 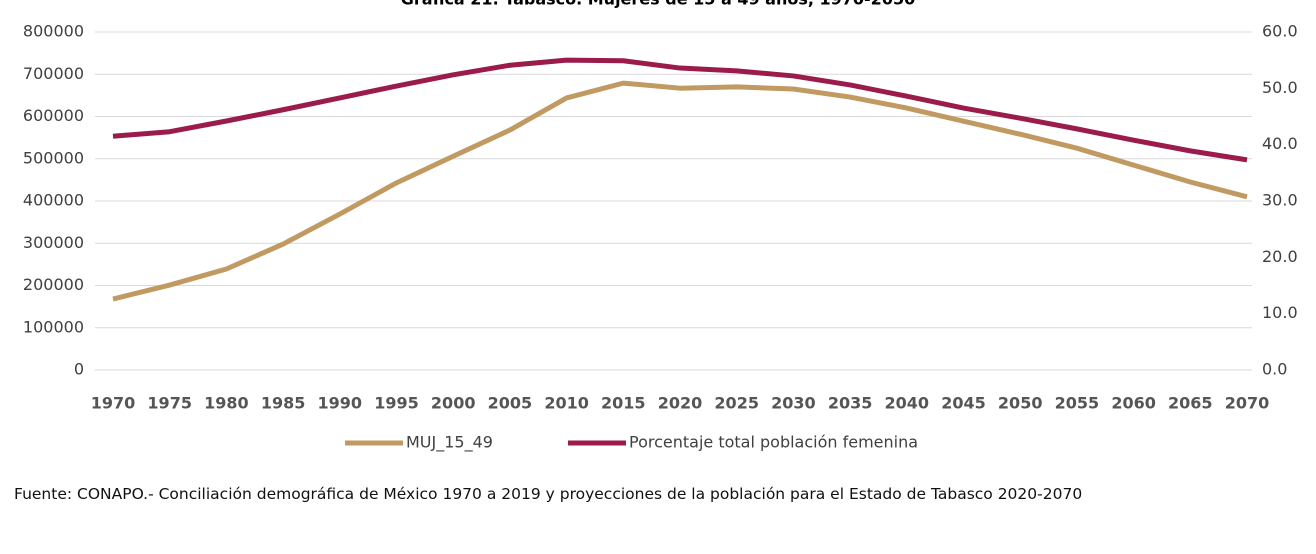 What do you see at coordinates (907, 403) in the screenshot?
I see `x-tick-label: 2040` at bounding box center [907, 403].